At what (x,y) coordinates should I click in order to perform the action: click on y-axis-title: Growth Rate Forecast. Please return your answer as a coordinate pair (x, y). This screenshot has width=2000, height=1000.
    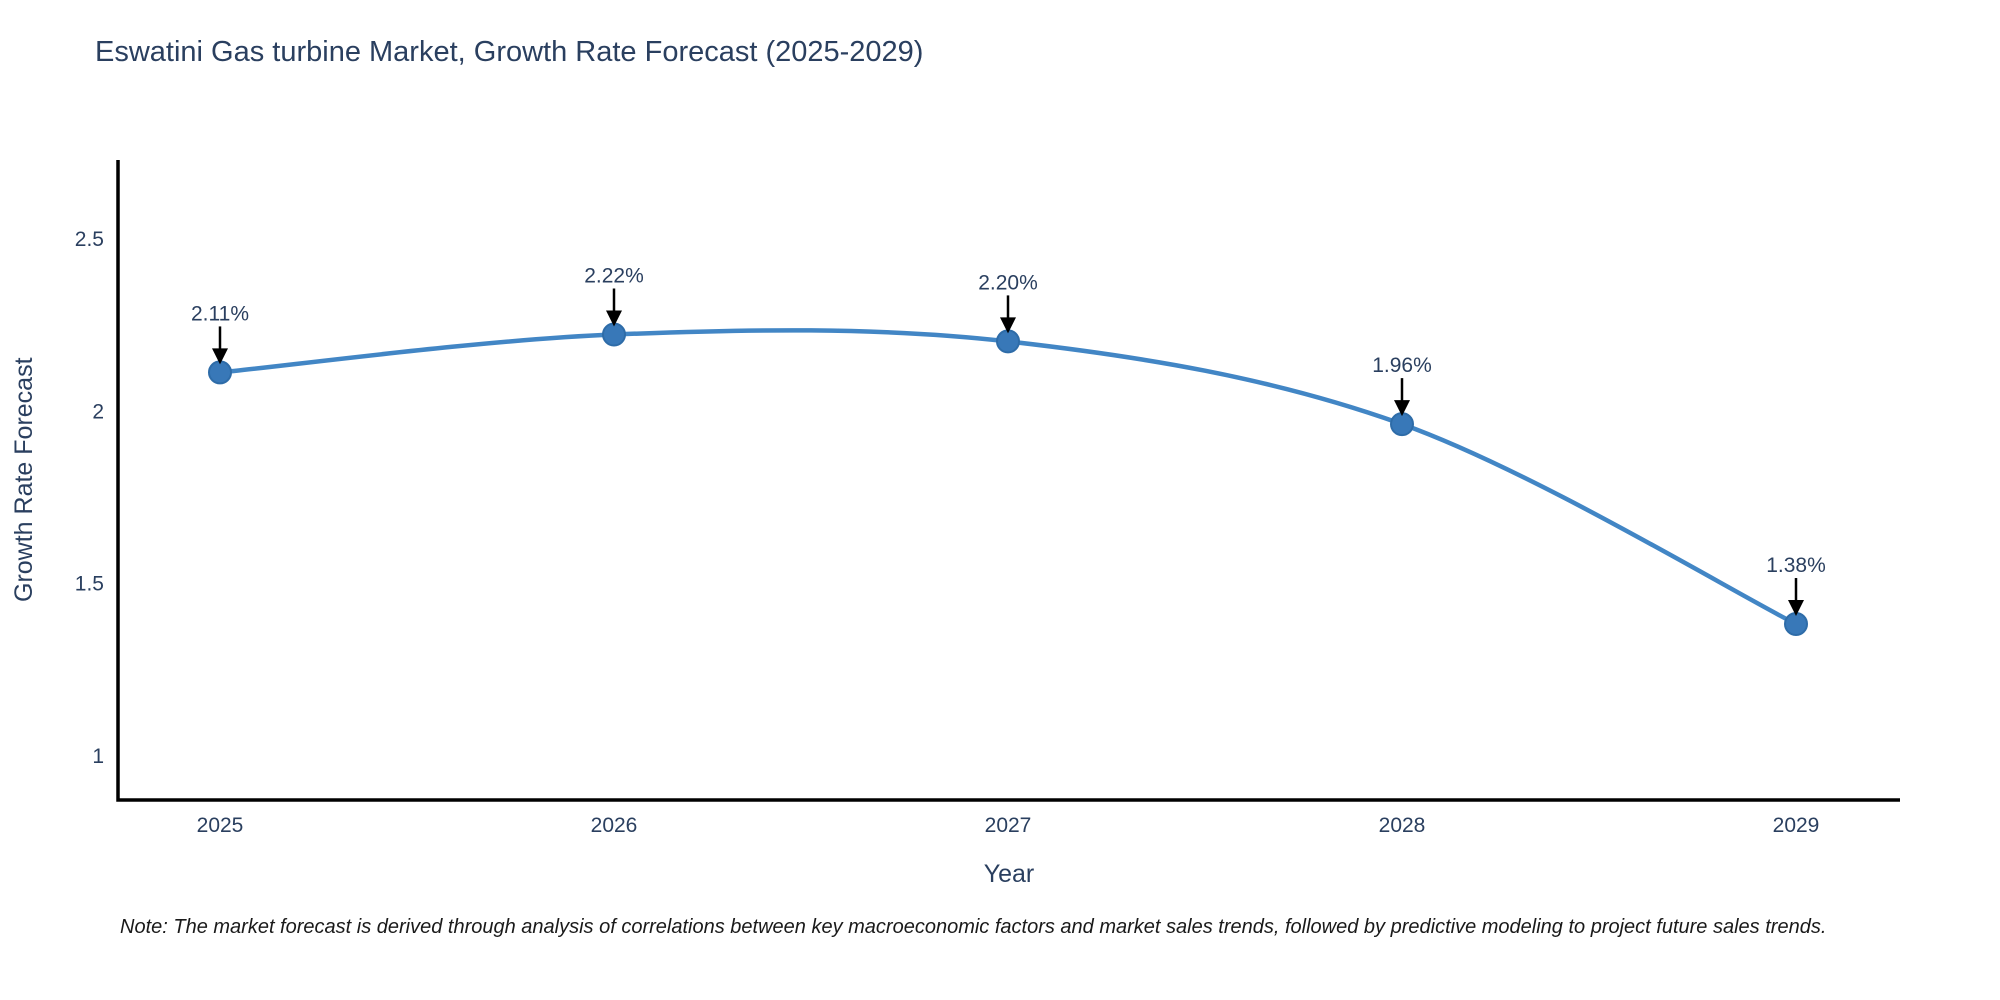
    Looking at the image, I should click on (24, 480).